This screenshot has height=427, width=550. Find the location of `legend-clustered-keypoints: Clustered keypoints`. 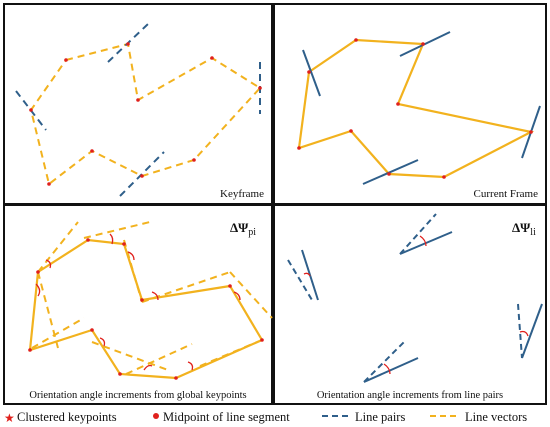

legend-clustered-keypoints: Clustered keypoints is located at coordinates (67, 417).